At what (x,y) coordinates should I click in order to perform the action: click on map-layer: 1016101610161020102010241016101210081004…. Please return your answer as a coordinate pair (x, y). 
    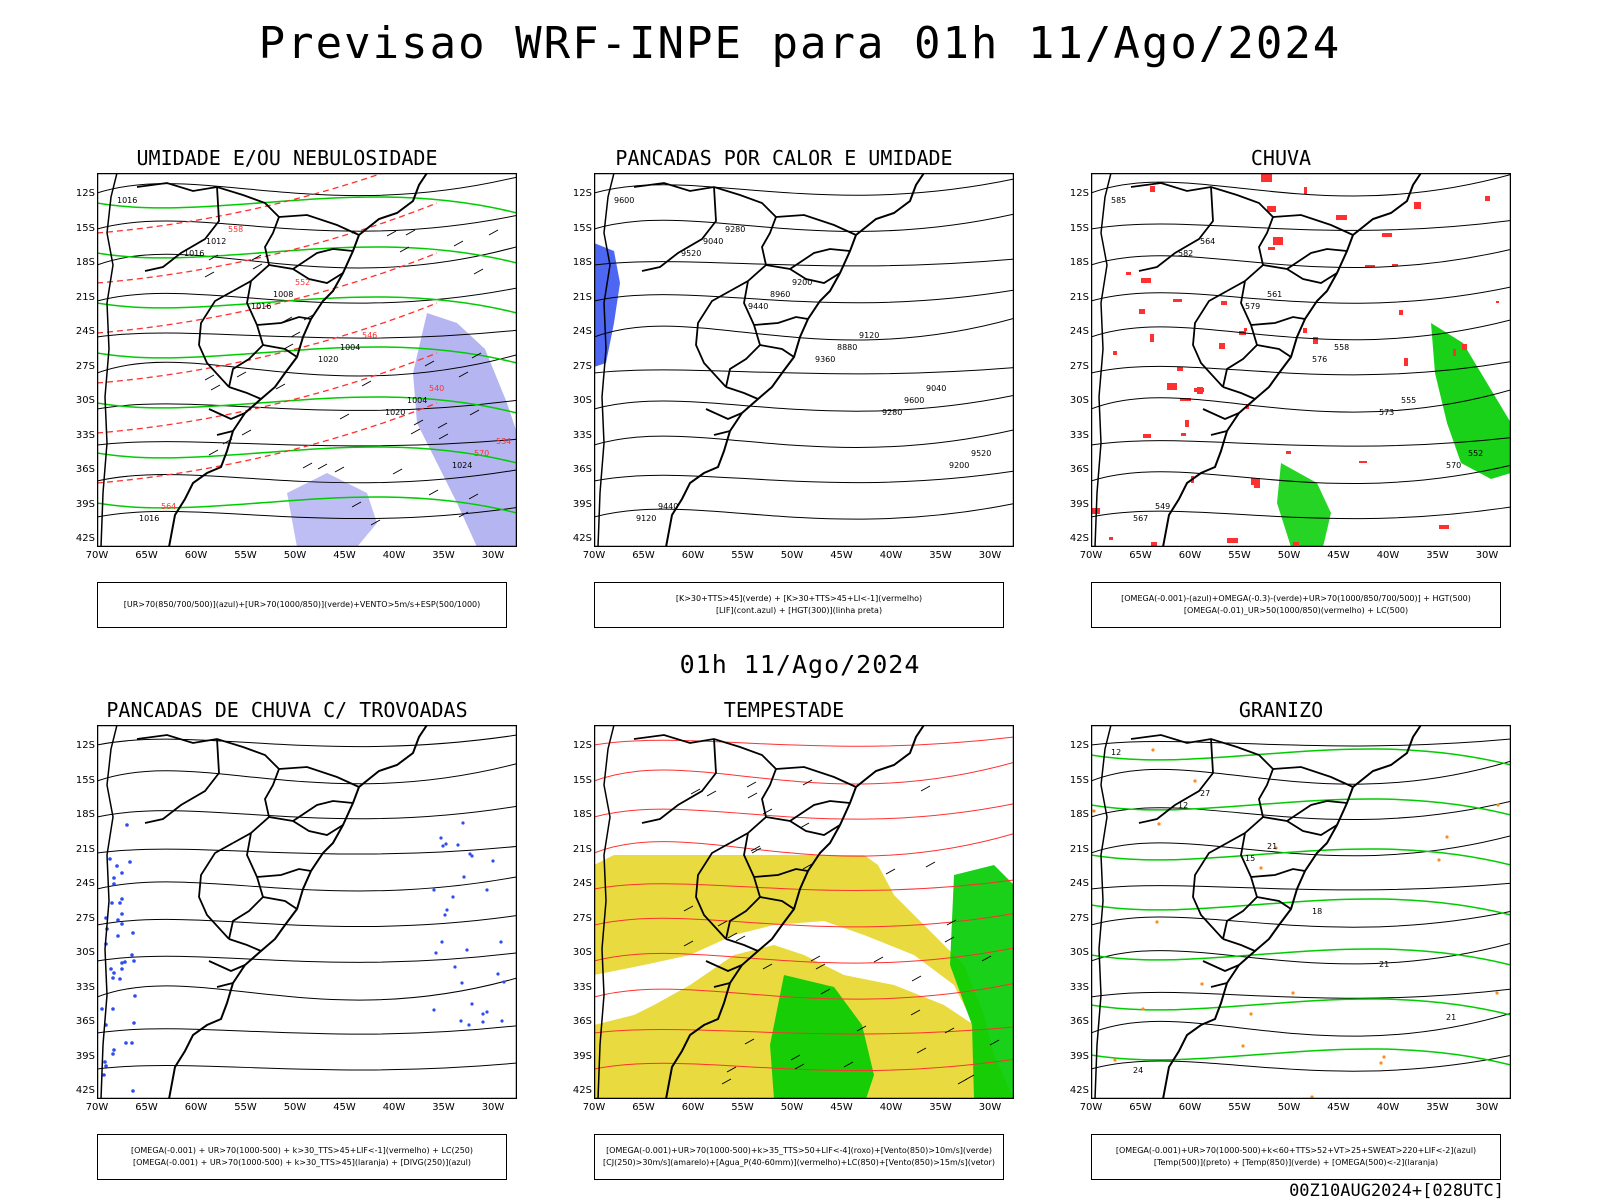
    Looking at the image, I should click on (307, 360).